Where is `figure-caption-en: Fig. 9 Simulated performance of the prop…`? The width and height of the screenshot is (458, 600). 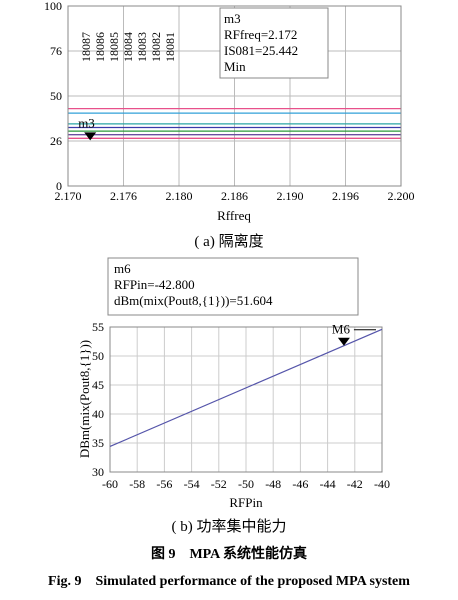 figure-caption-en: Fig. 9 Simulated performance of the prop… is located at coordinates (229, 581).